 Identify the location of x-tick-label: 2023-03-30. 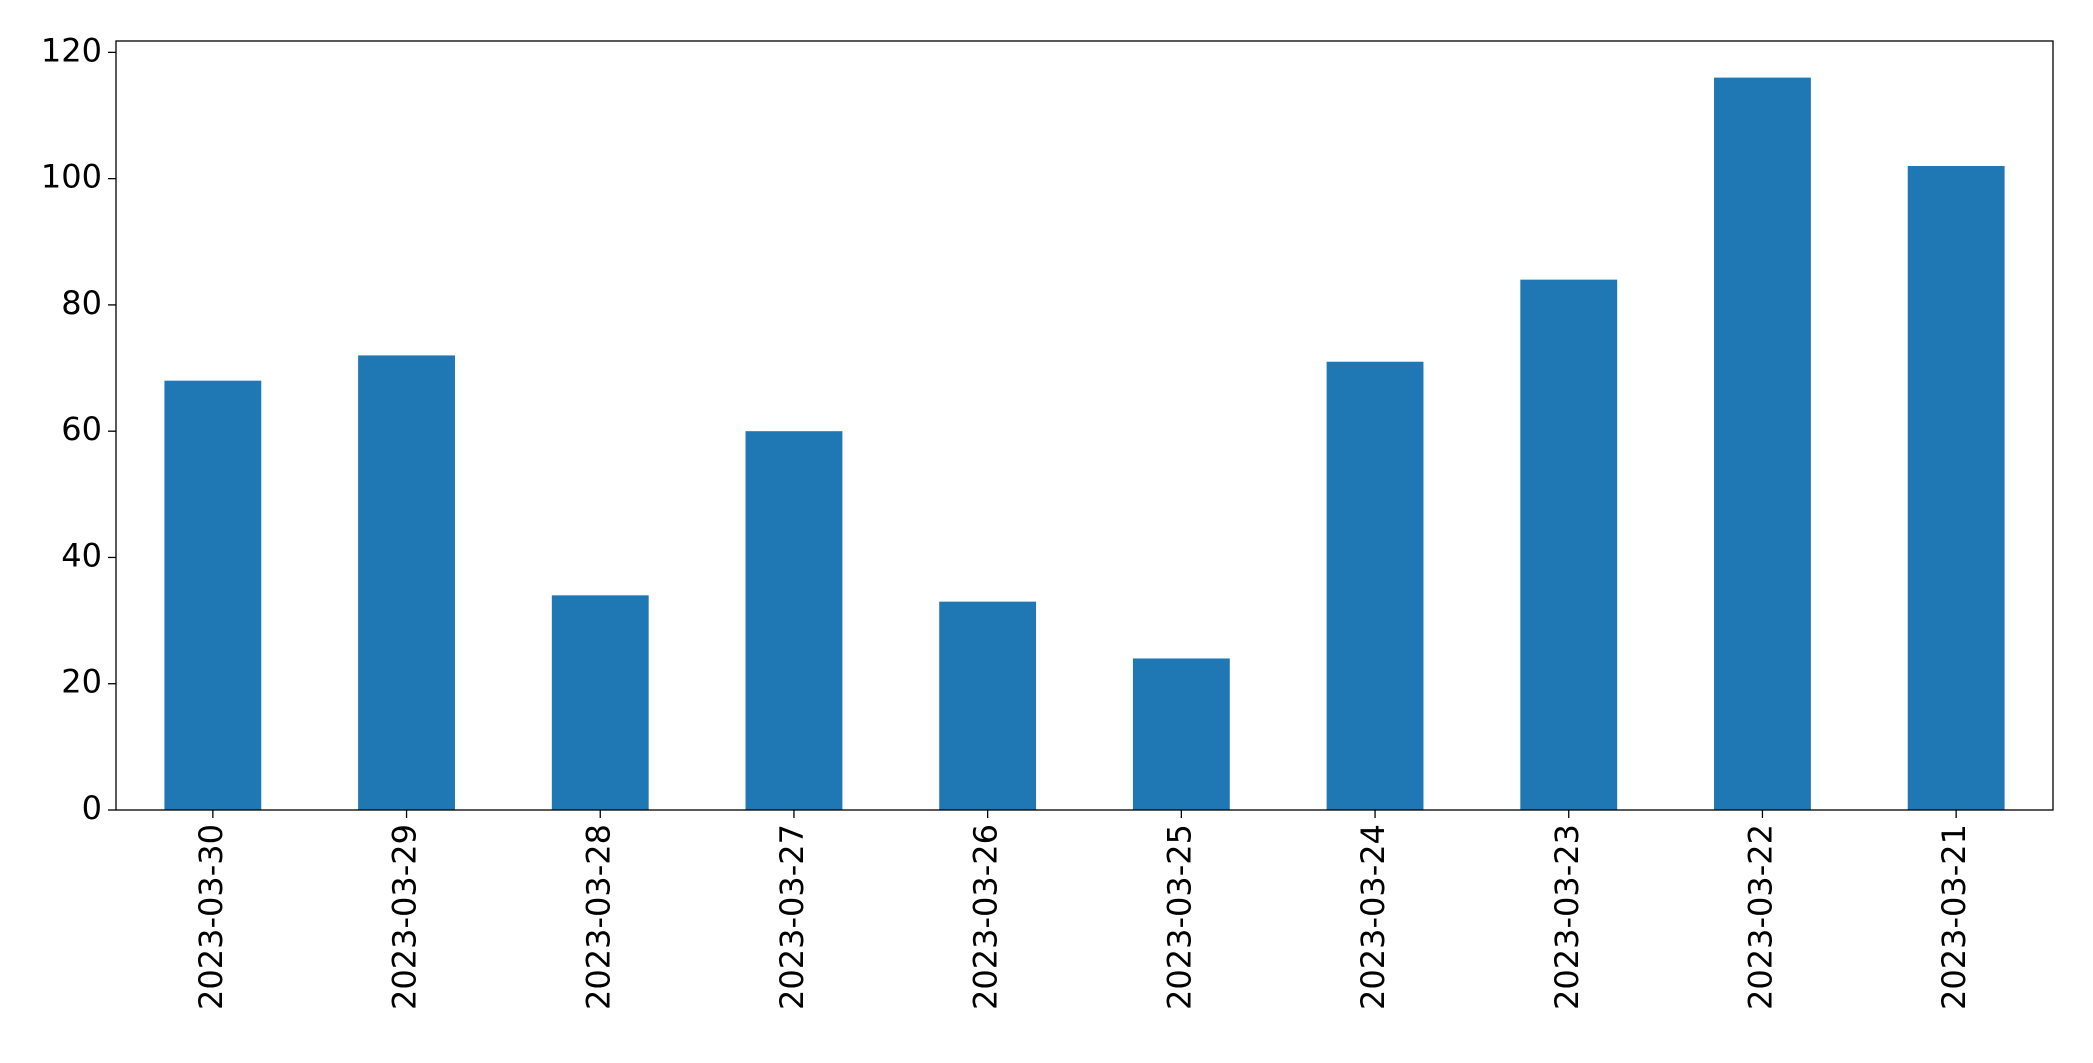
(211, 917).